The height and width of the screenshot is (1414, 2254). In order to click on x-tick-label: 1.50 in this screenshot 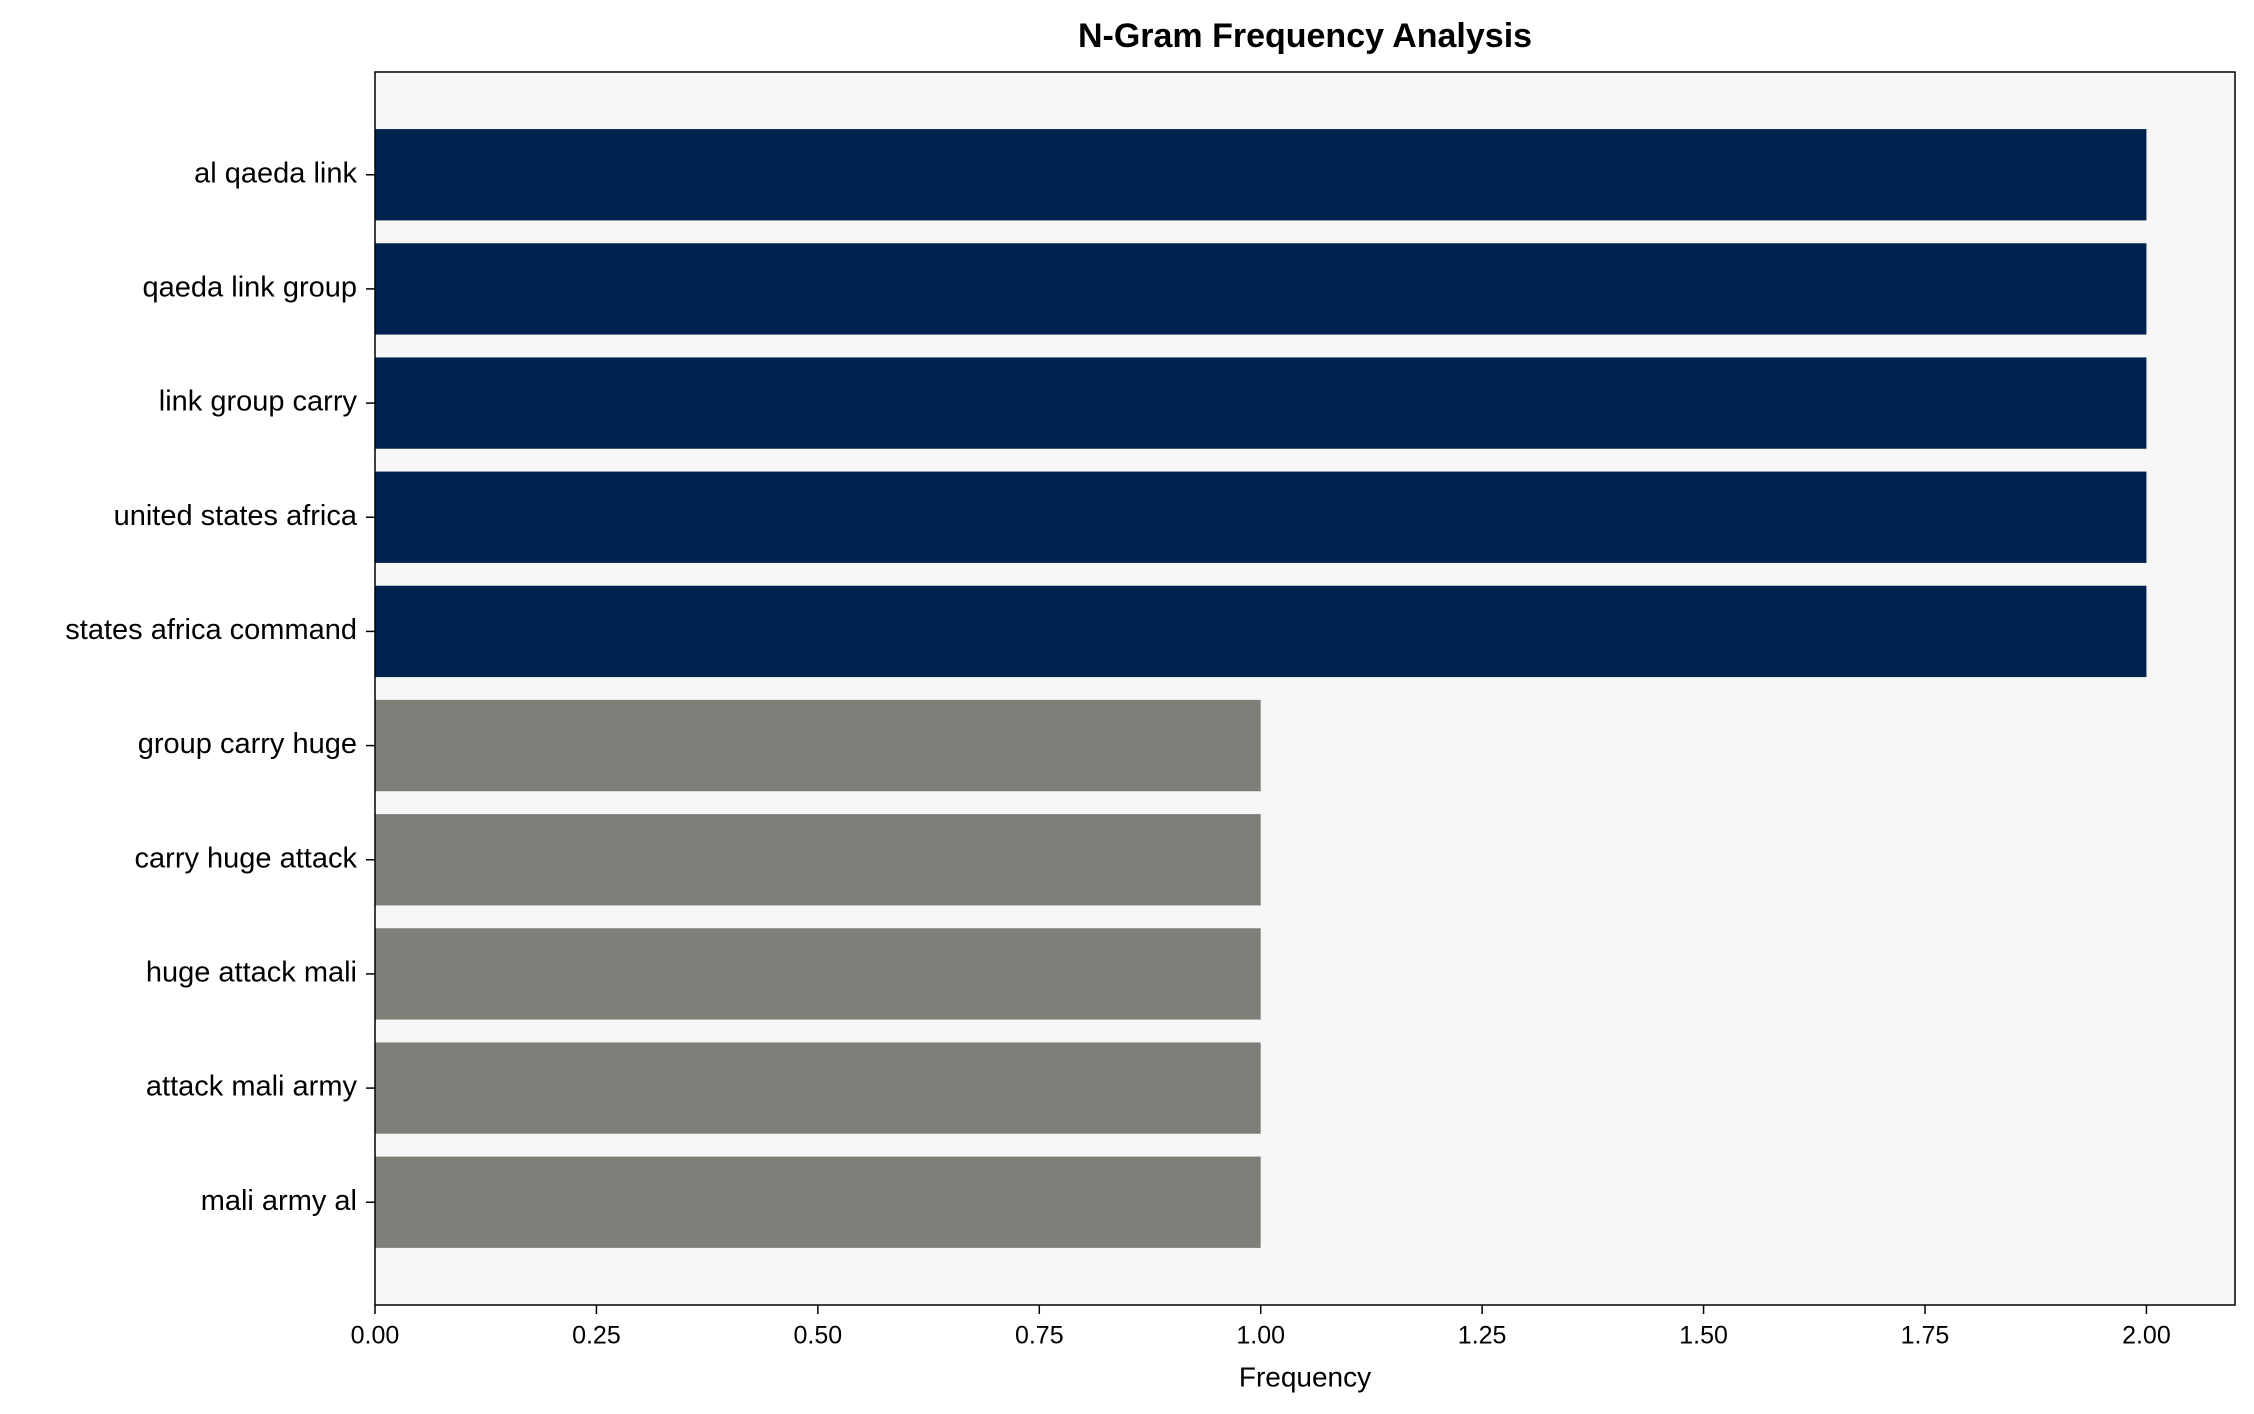, I will do `click(1703, 1336)`.